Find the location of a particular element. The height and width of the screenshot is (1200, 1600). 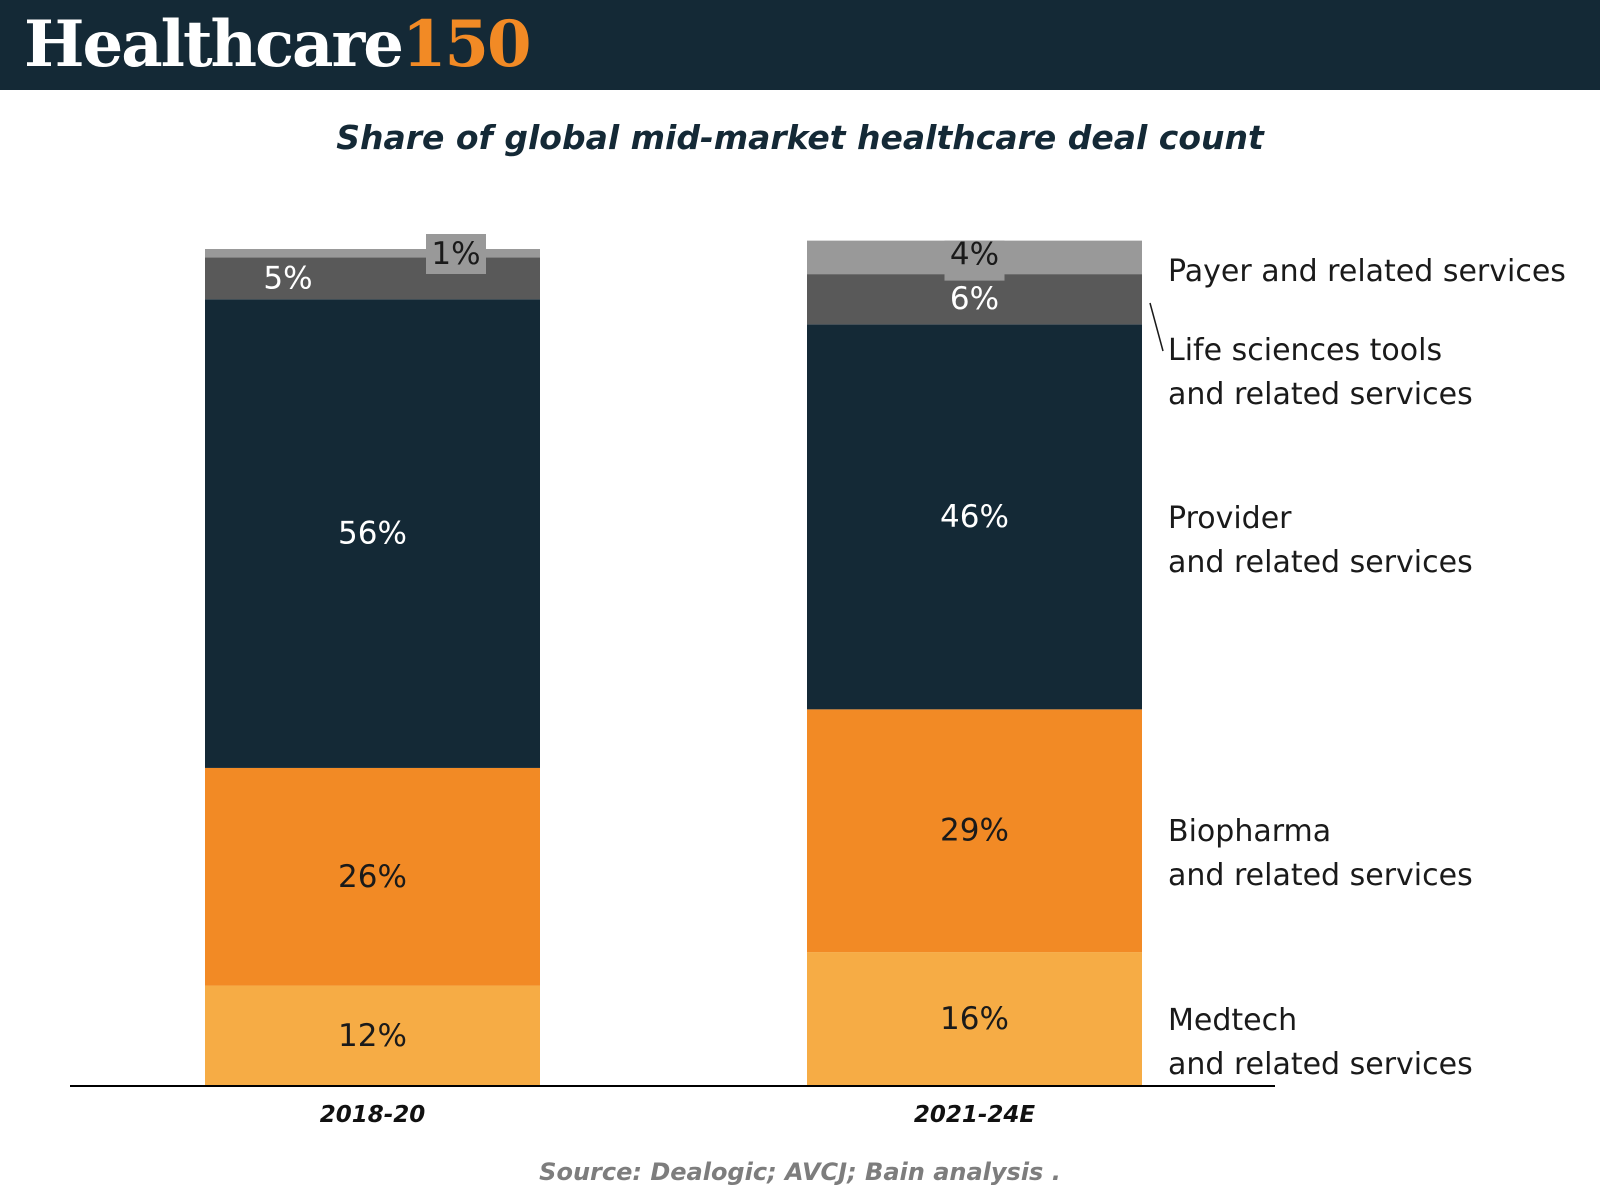

legend-leader-line is located at coordinates (1156, 327).